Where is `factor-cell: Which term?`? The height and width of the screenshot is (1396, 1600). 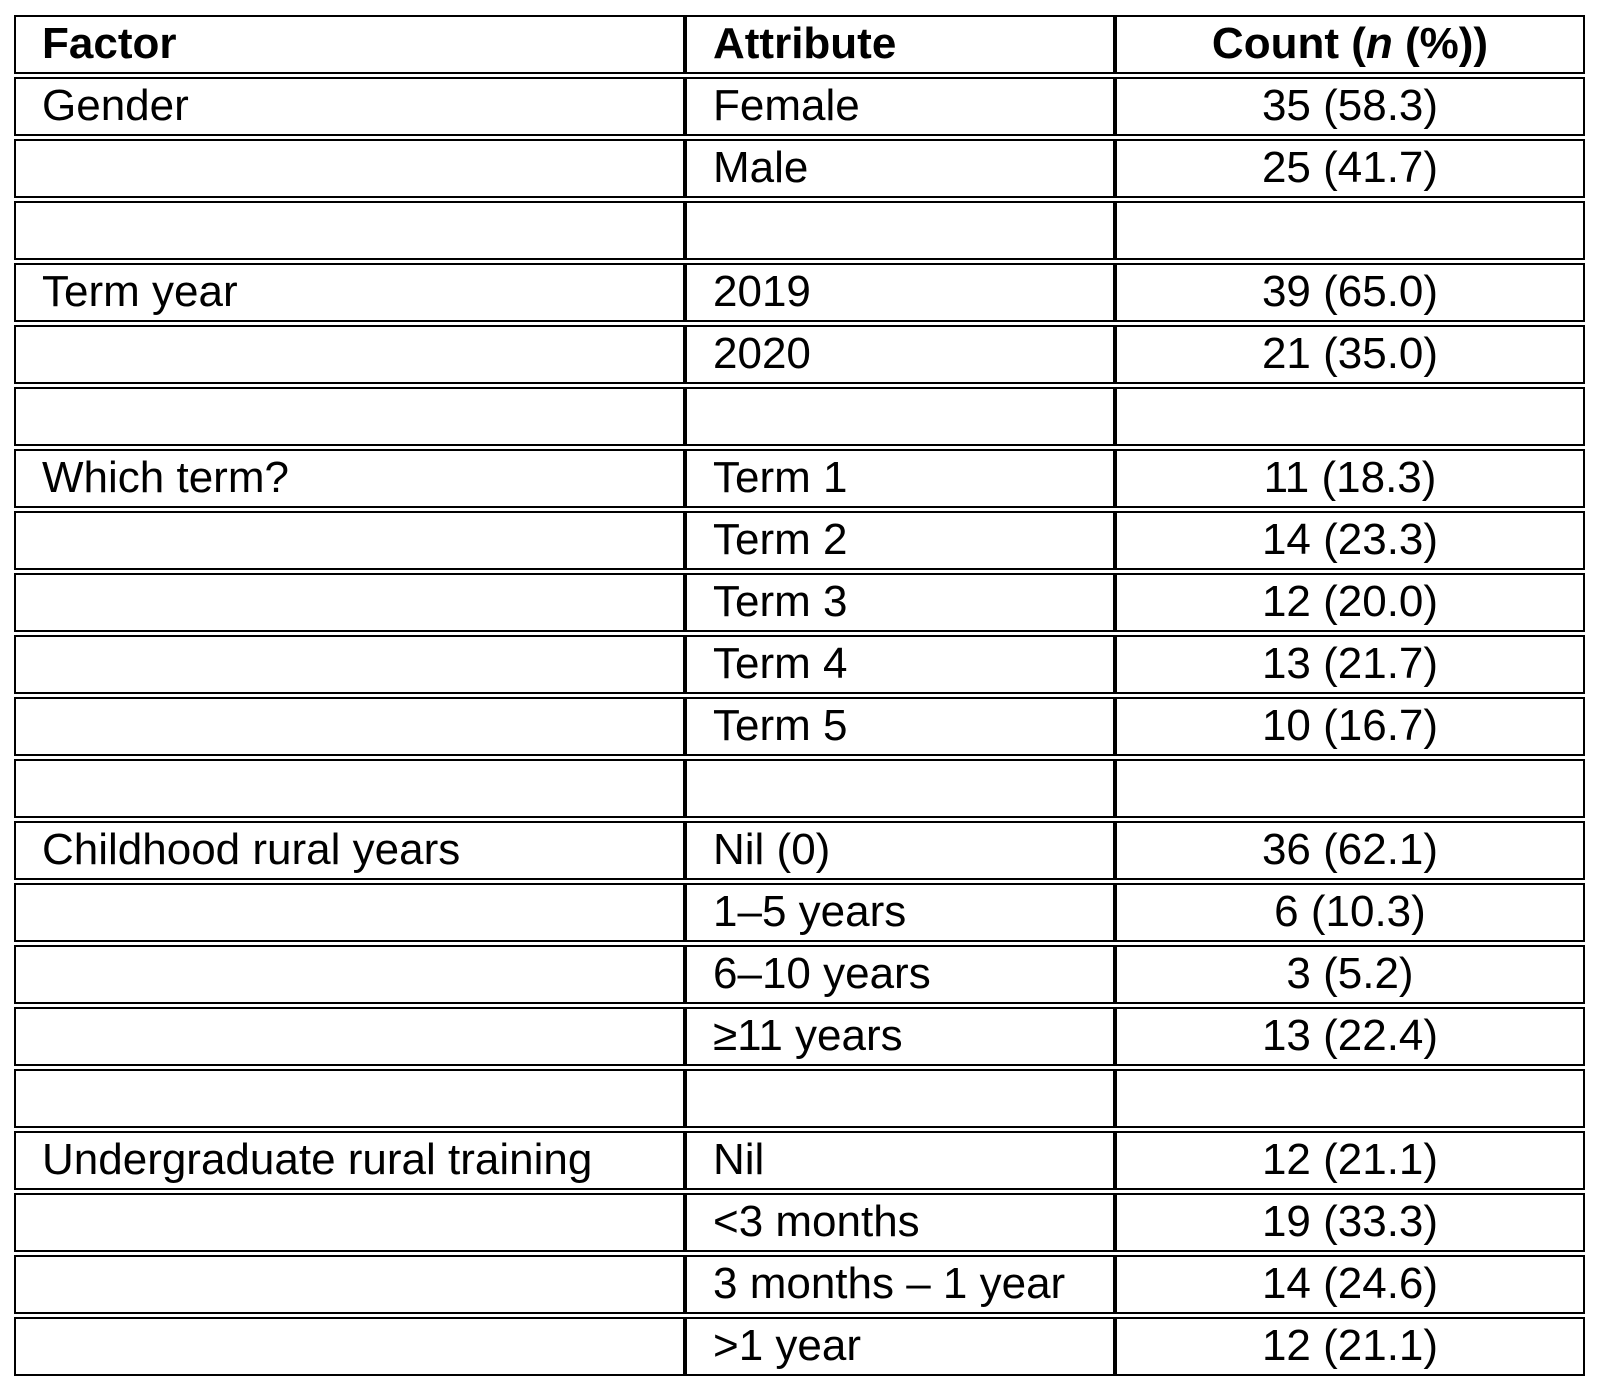 factor-cell: Which term? is located at coordinates (349, 478).